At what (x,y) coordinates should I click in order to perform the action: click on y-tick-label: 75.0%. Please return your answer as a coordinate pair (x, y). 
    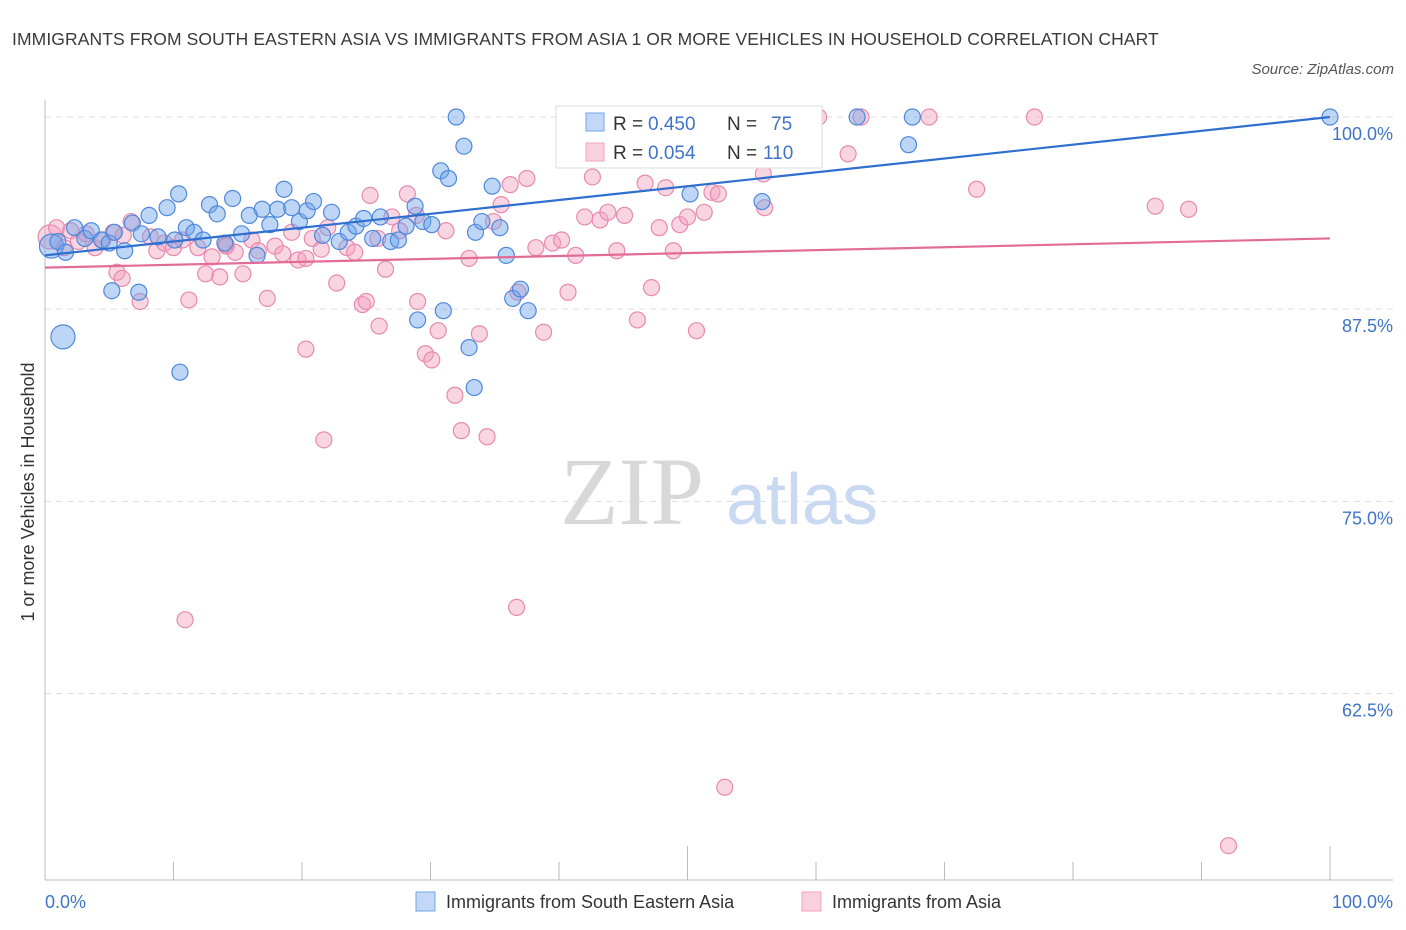
    Looking at the image, I should click on (1367, 518).